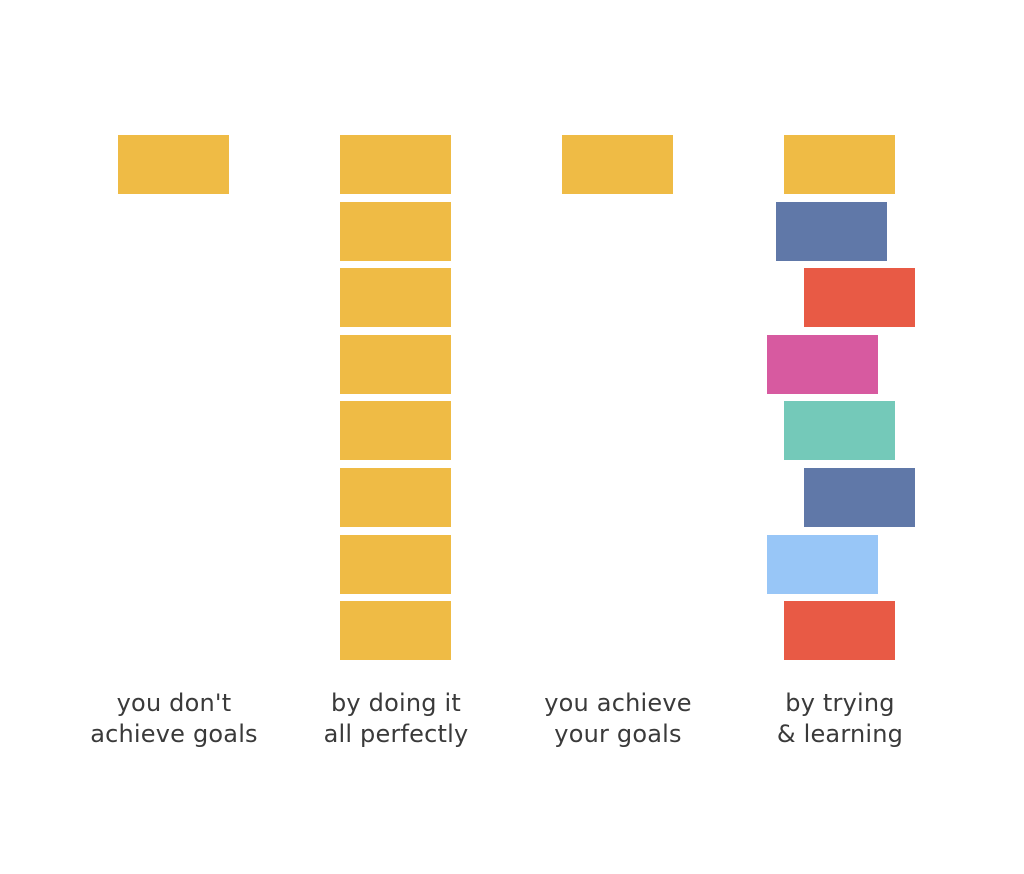 This screenshot has width=1024, height=874. I want to click on caption-line-2: all perfectly, so click(396, 734).